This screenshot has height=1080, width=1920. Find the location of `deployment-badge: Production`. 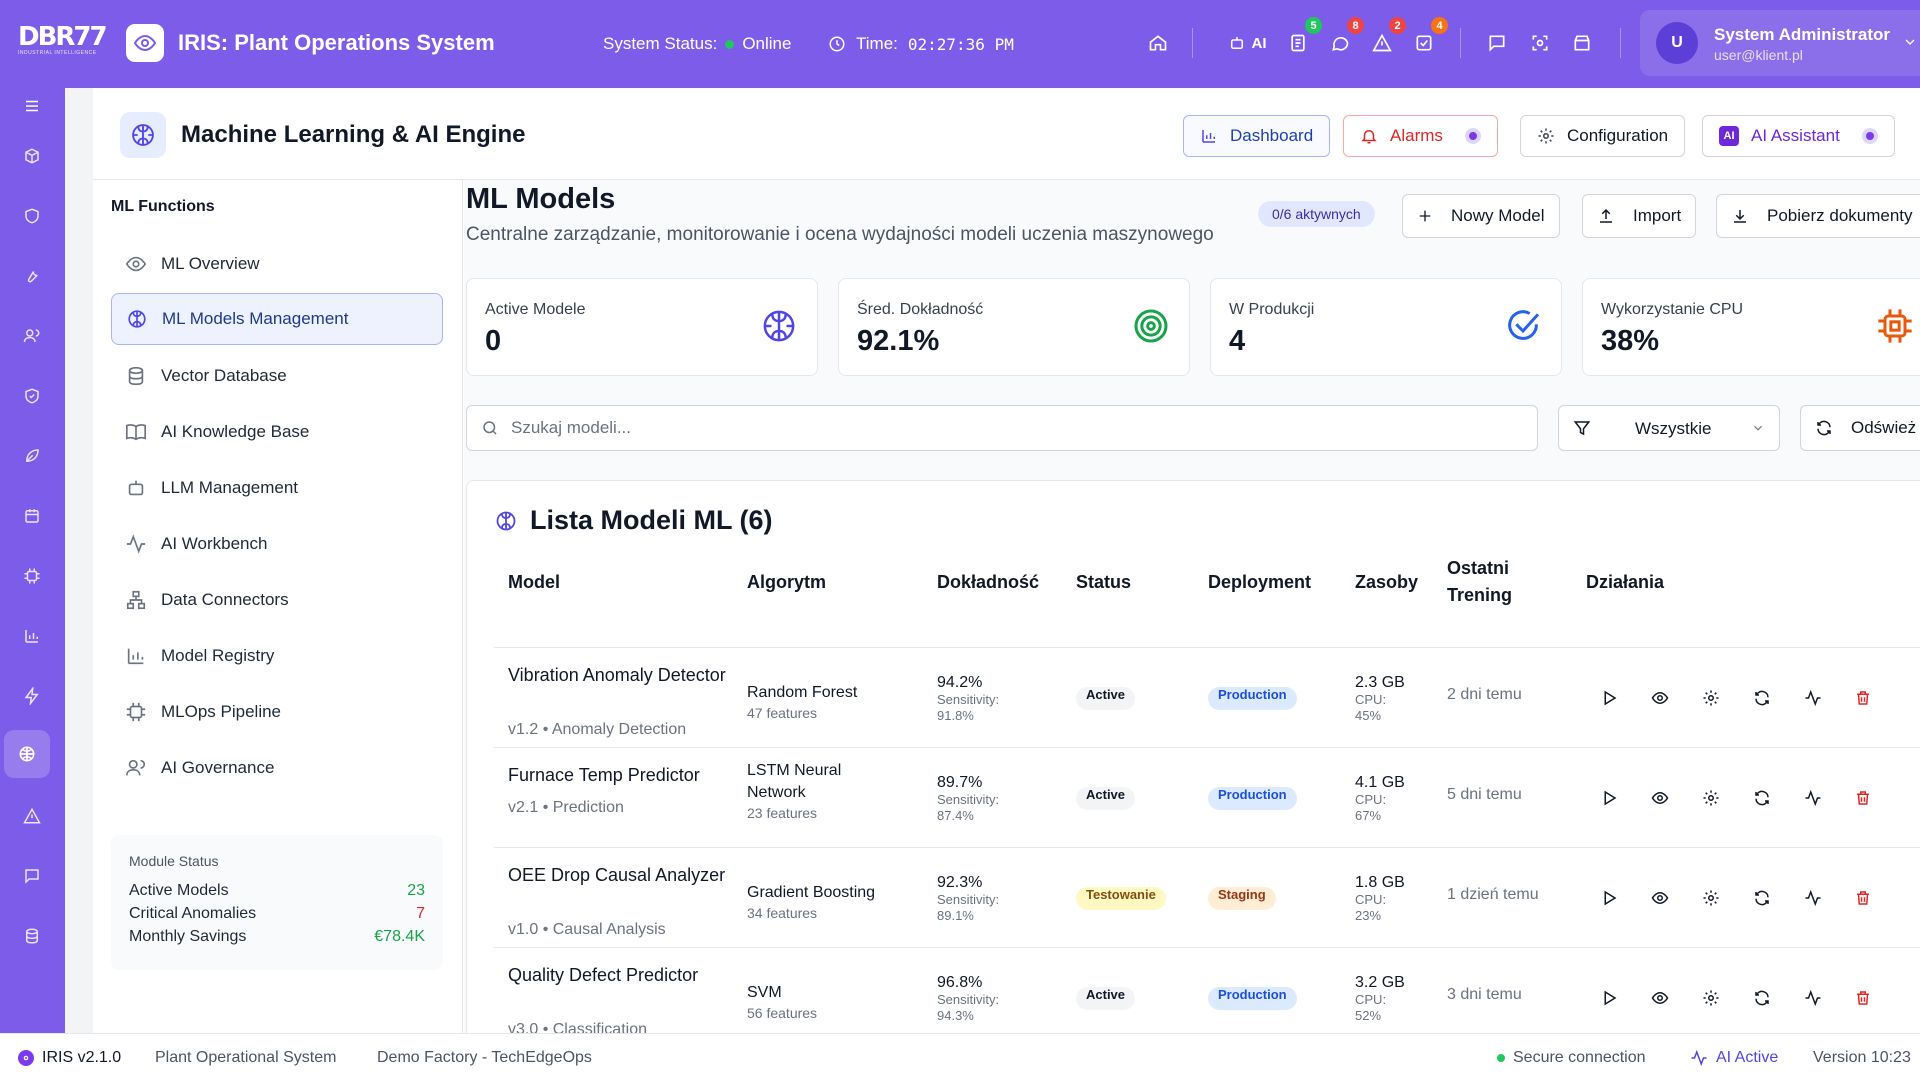

deployment-badge: Production is located at coordinates (1252, 698).